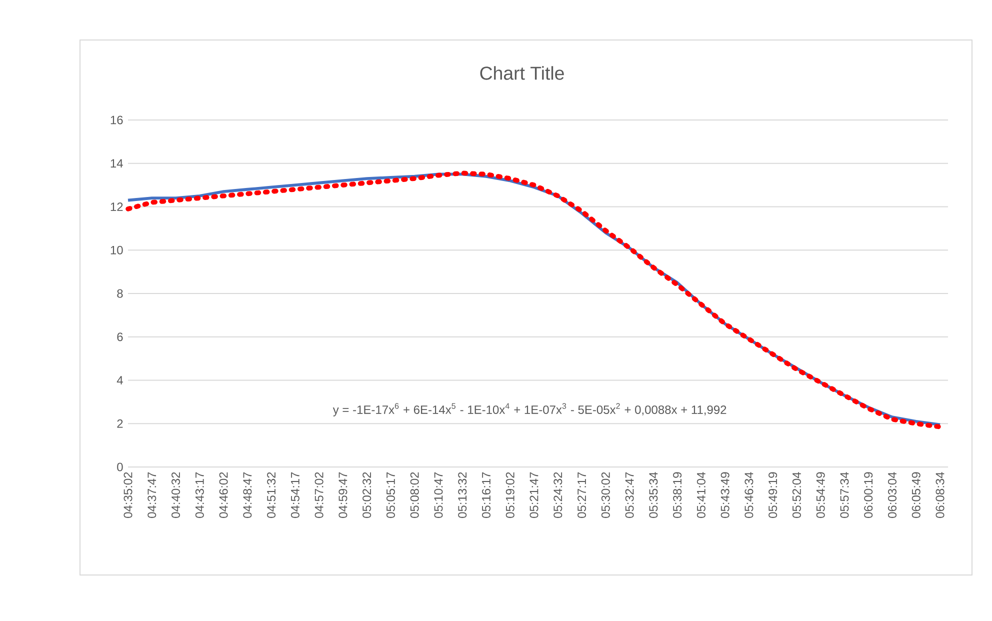  What do you see at coordinates (677, 495) in the screenshot?
I see `x-tick-label: 05:38:19` at bounding box center [677, 495].